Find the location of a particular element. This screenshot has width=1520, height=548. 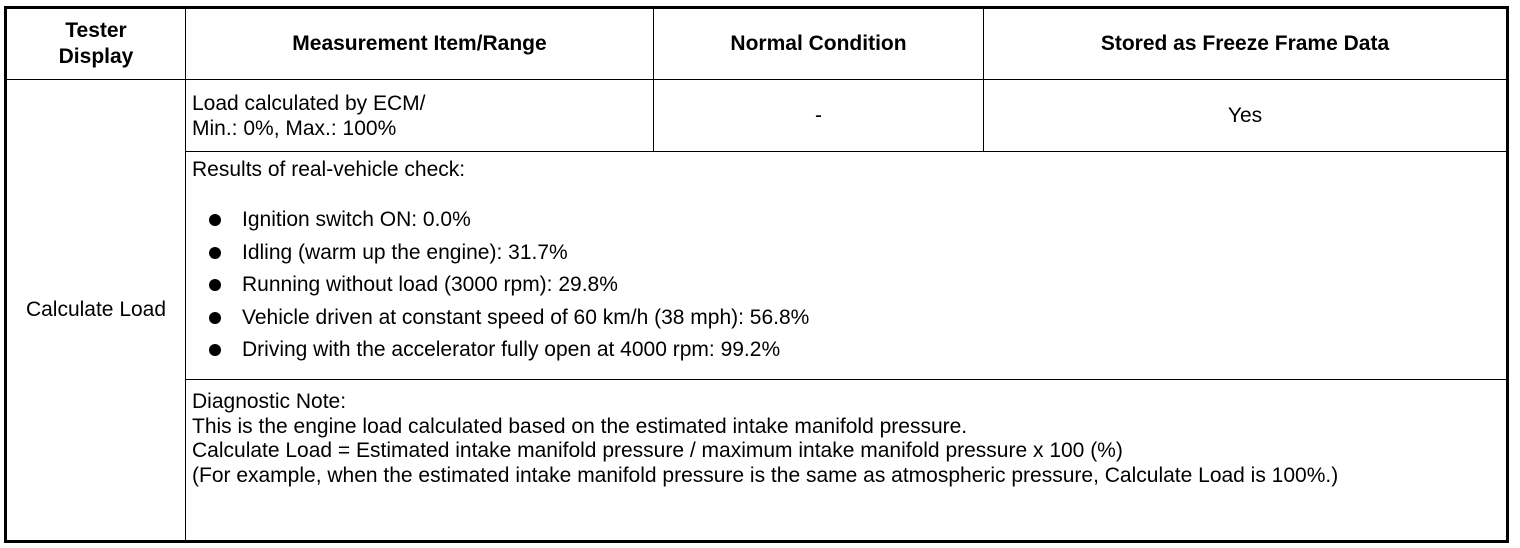

list-item: Idling (warm up the engine): 31.7% is located at coordinates (849, 253).